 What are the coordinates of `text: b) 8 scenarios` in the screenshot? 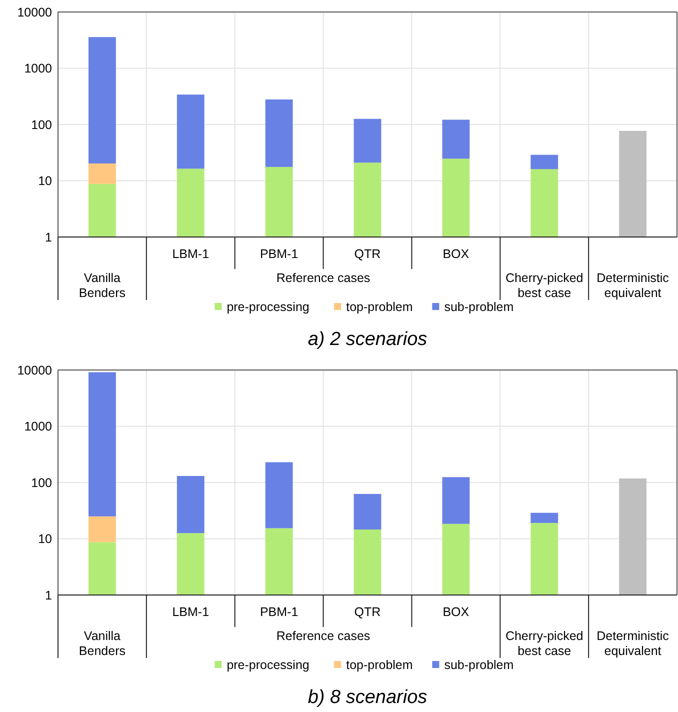 It's located at (368, 697).